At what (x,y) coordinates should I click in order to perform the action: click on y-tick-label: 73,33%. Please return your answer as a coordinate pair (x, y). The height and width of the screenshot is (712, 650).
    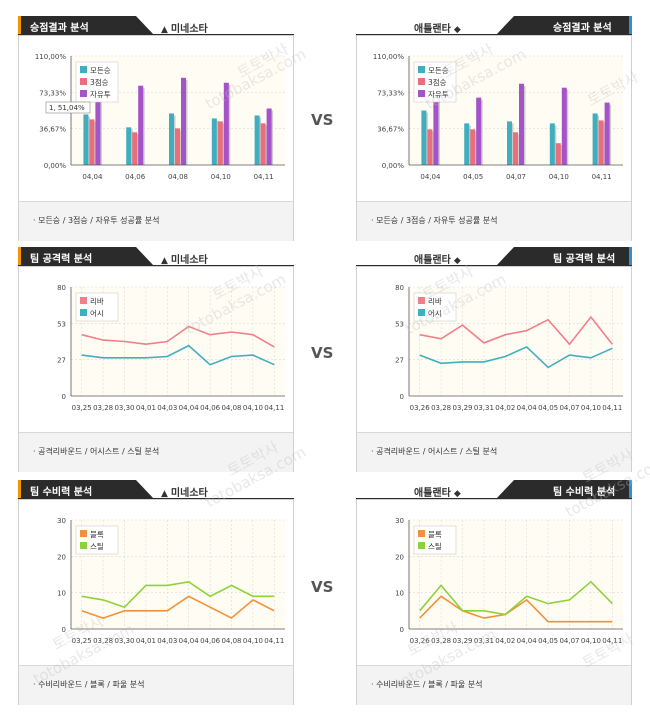
    Looking at the image, I should click on (52, 93).